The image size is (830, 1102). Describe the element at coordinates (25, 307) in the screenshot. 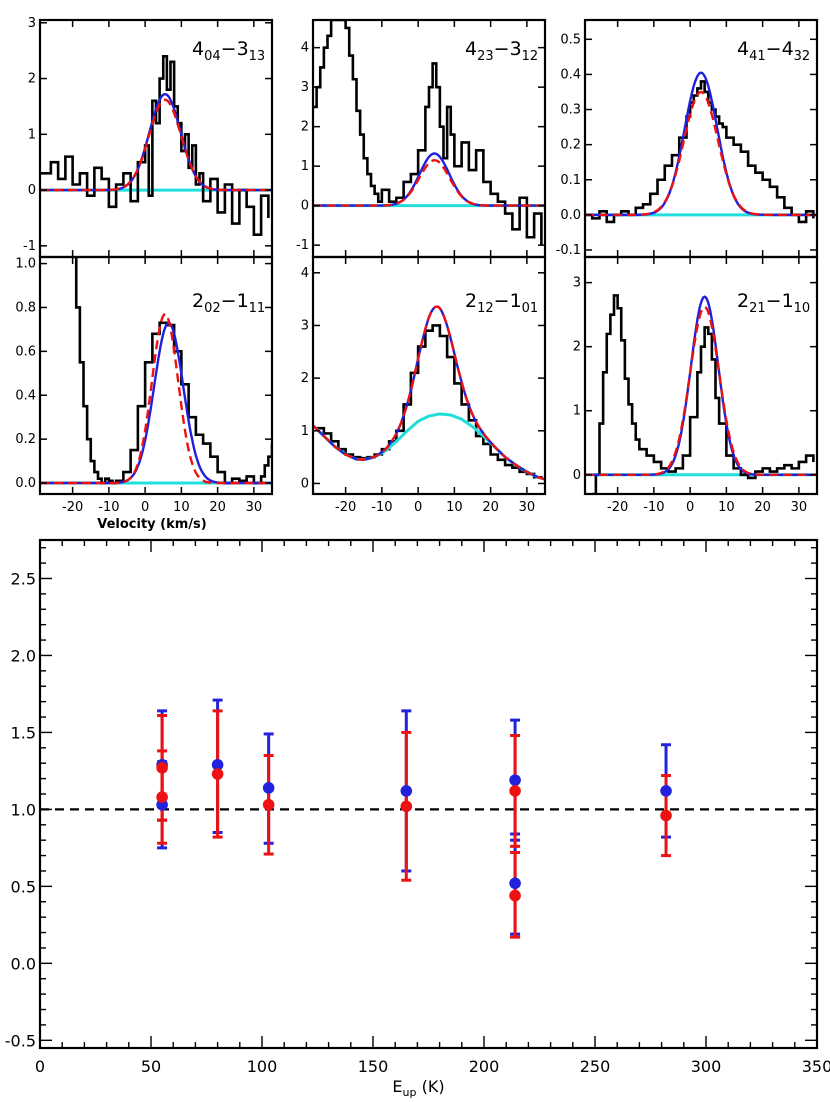

I see `ytick-label: 0.8` at that location.